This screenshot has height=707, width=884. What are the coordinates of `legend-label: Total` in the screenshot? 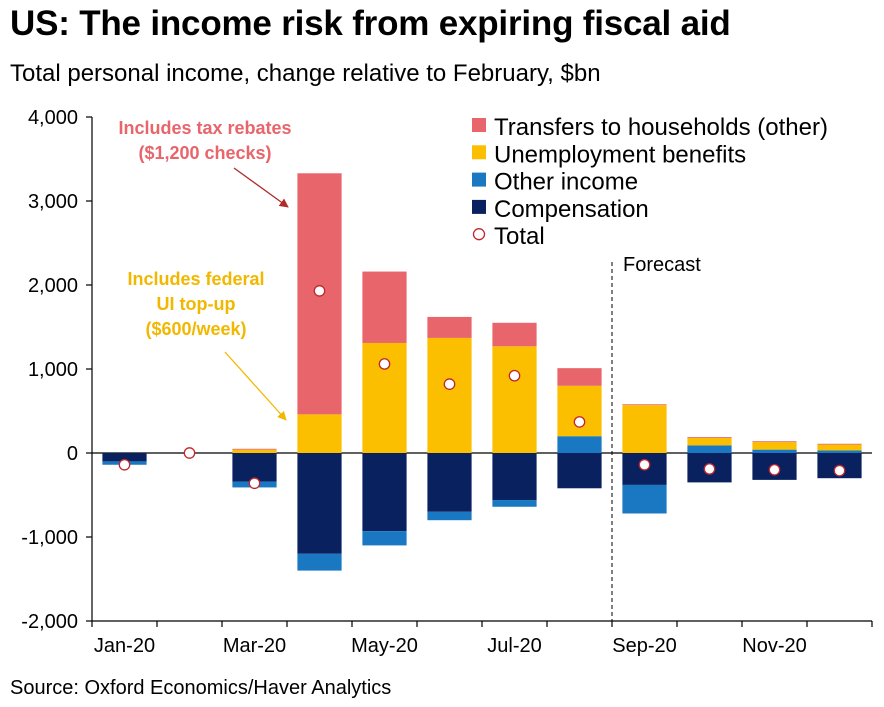 It's located at (519, 236).